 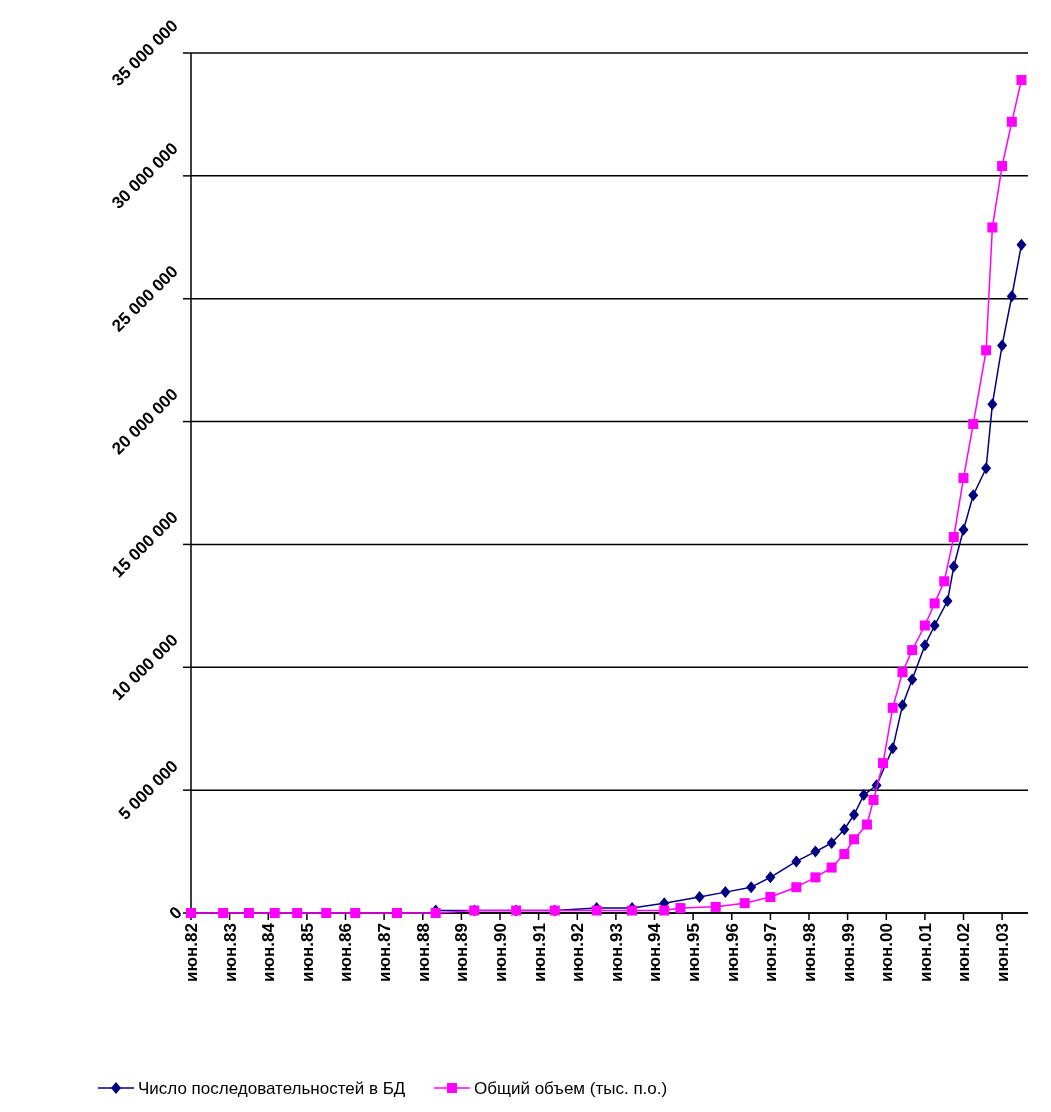 What do you see at coordinates (848, 952) in the screenshot?
I see `x-tick-label: июн.99` at bounding box center [848, 952].